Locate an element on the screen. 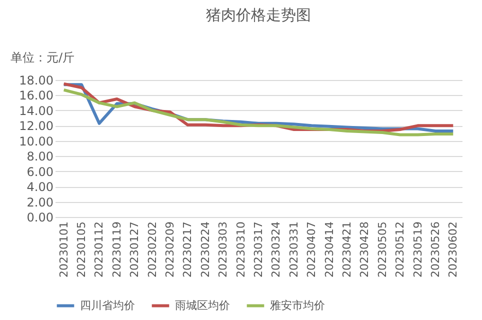  x-tick-label: 20230317 is located at coordinates (258, 250).